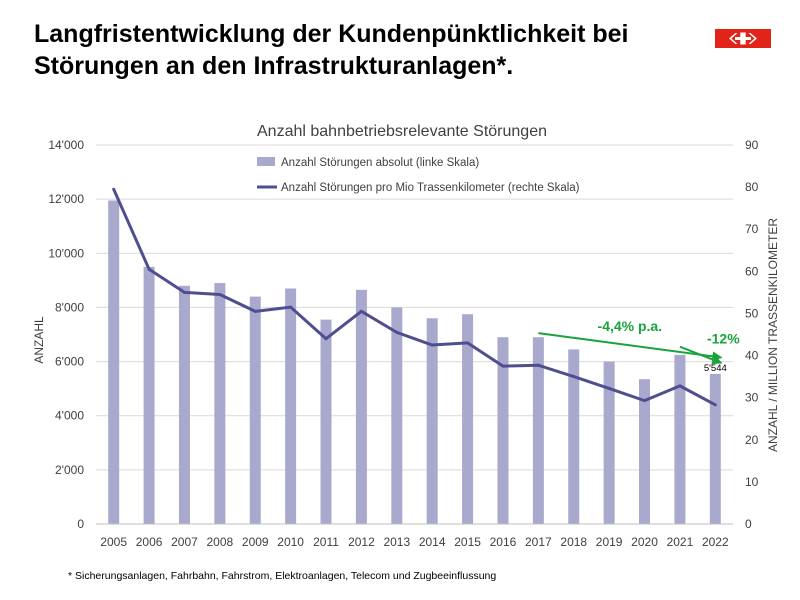 The height and width of the screenshot is (600, 800). What do you see at coordinates (630, 326) in the screenshot?
I see `annotation-label: -4,4% p.a.` at bounding box center [630, 326].